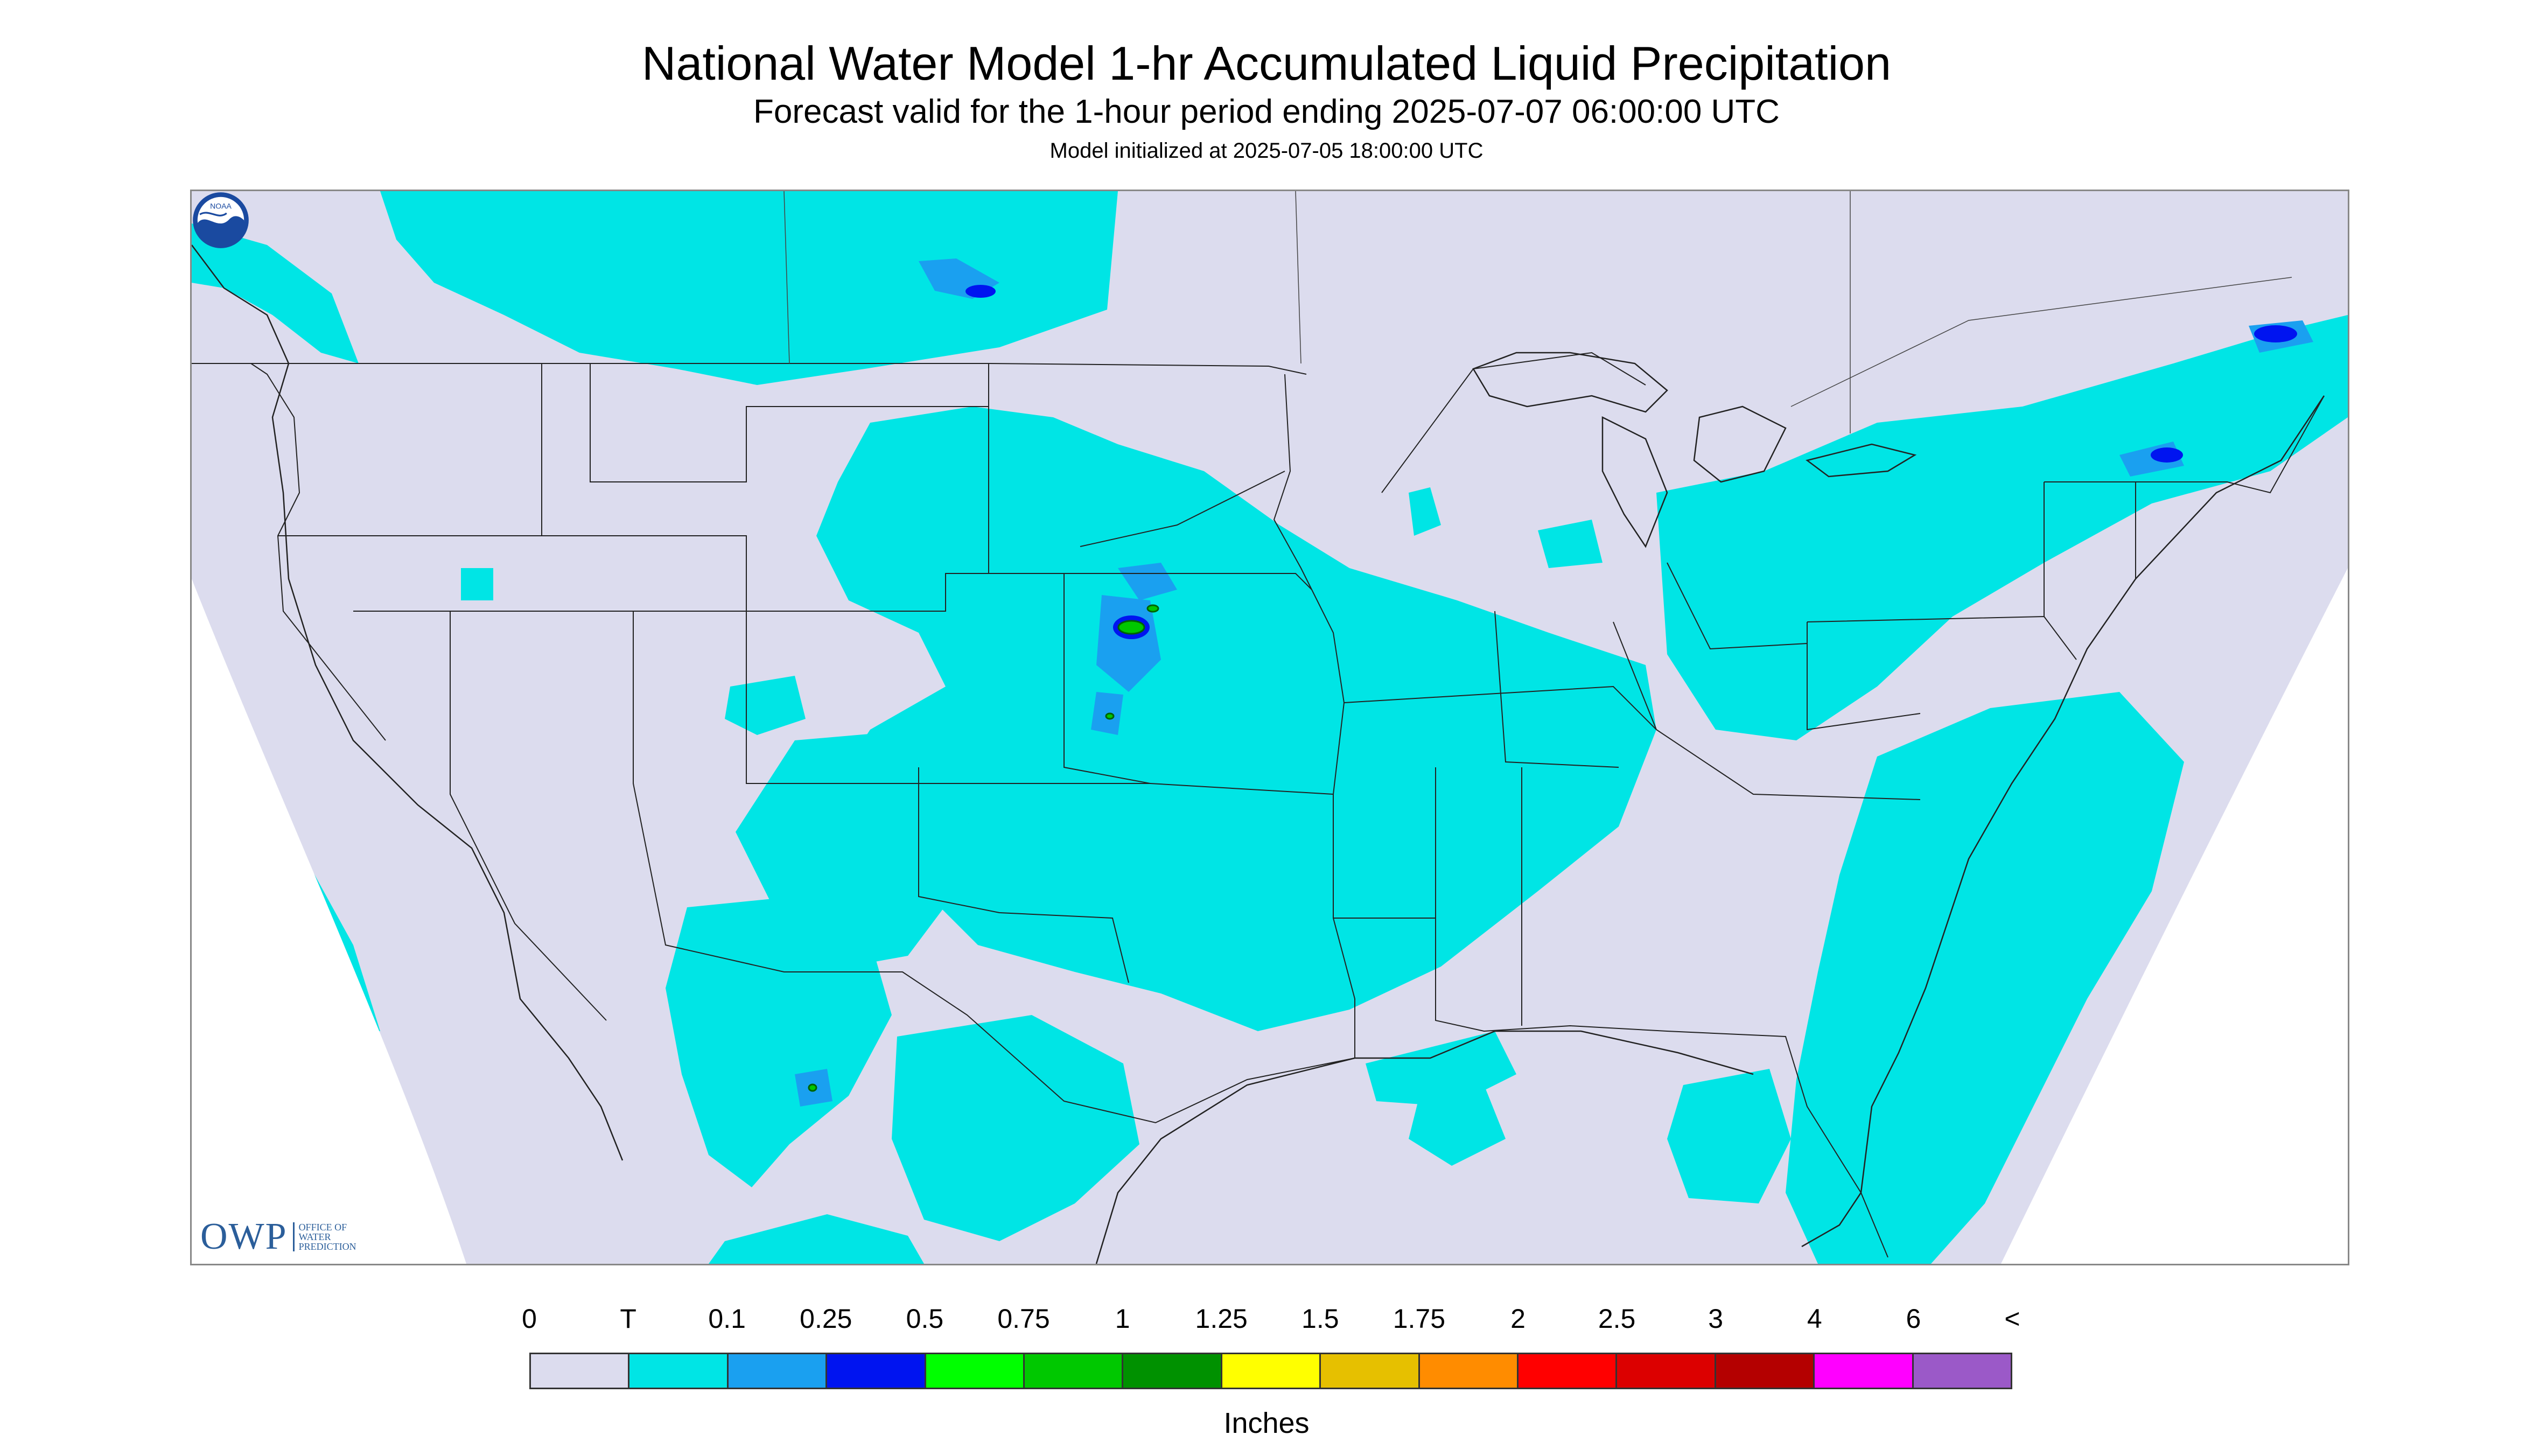  What do you see at coordinates (1914, 1319) in the screenshot?
I see `legend-tick-label: 6` at bounding box center [1914, 1319].